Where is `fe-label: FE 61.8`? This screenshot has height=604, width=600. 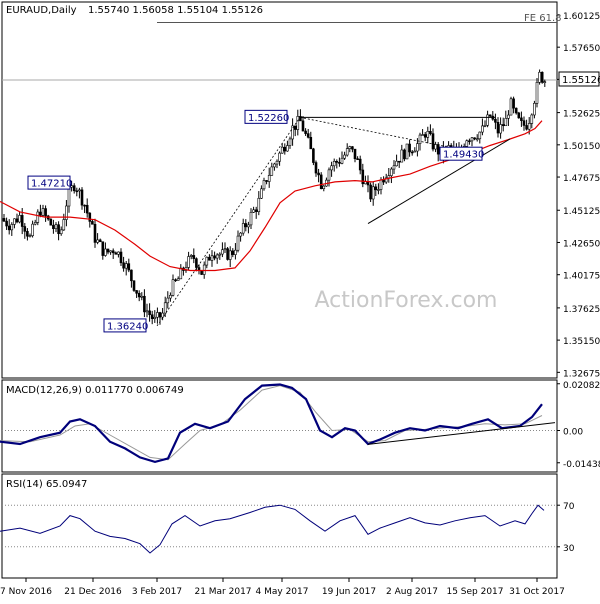 fe-label: FE 61.8 is located at coordinates (543, 18).